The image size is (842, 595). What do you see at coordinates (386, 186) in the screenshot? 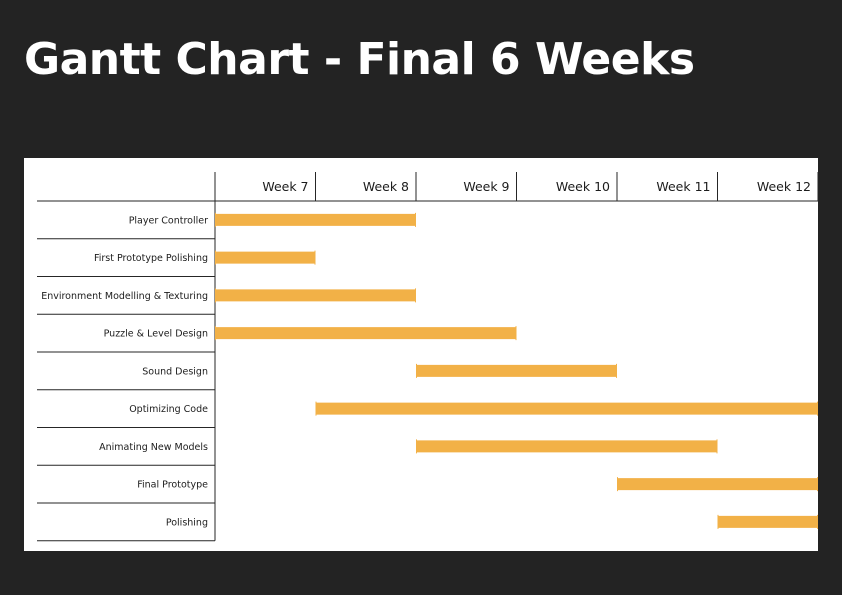
I see `week-header-label: Week 8` at bounding box center [386, 186].